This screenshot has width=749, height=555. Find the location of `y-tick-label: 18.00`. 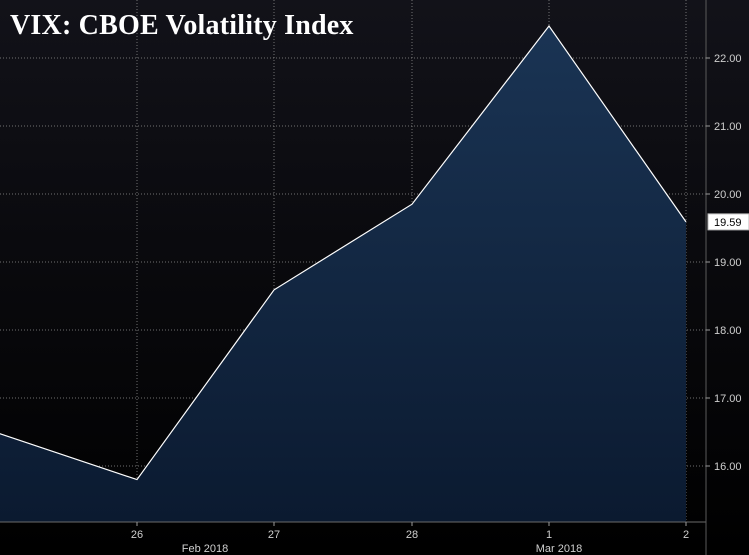

y-tick-label: 18.00 is located at coordinates (728, 331).